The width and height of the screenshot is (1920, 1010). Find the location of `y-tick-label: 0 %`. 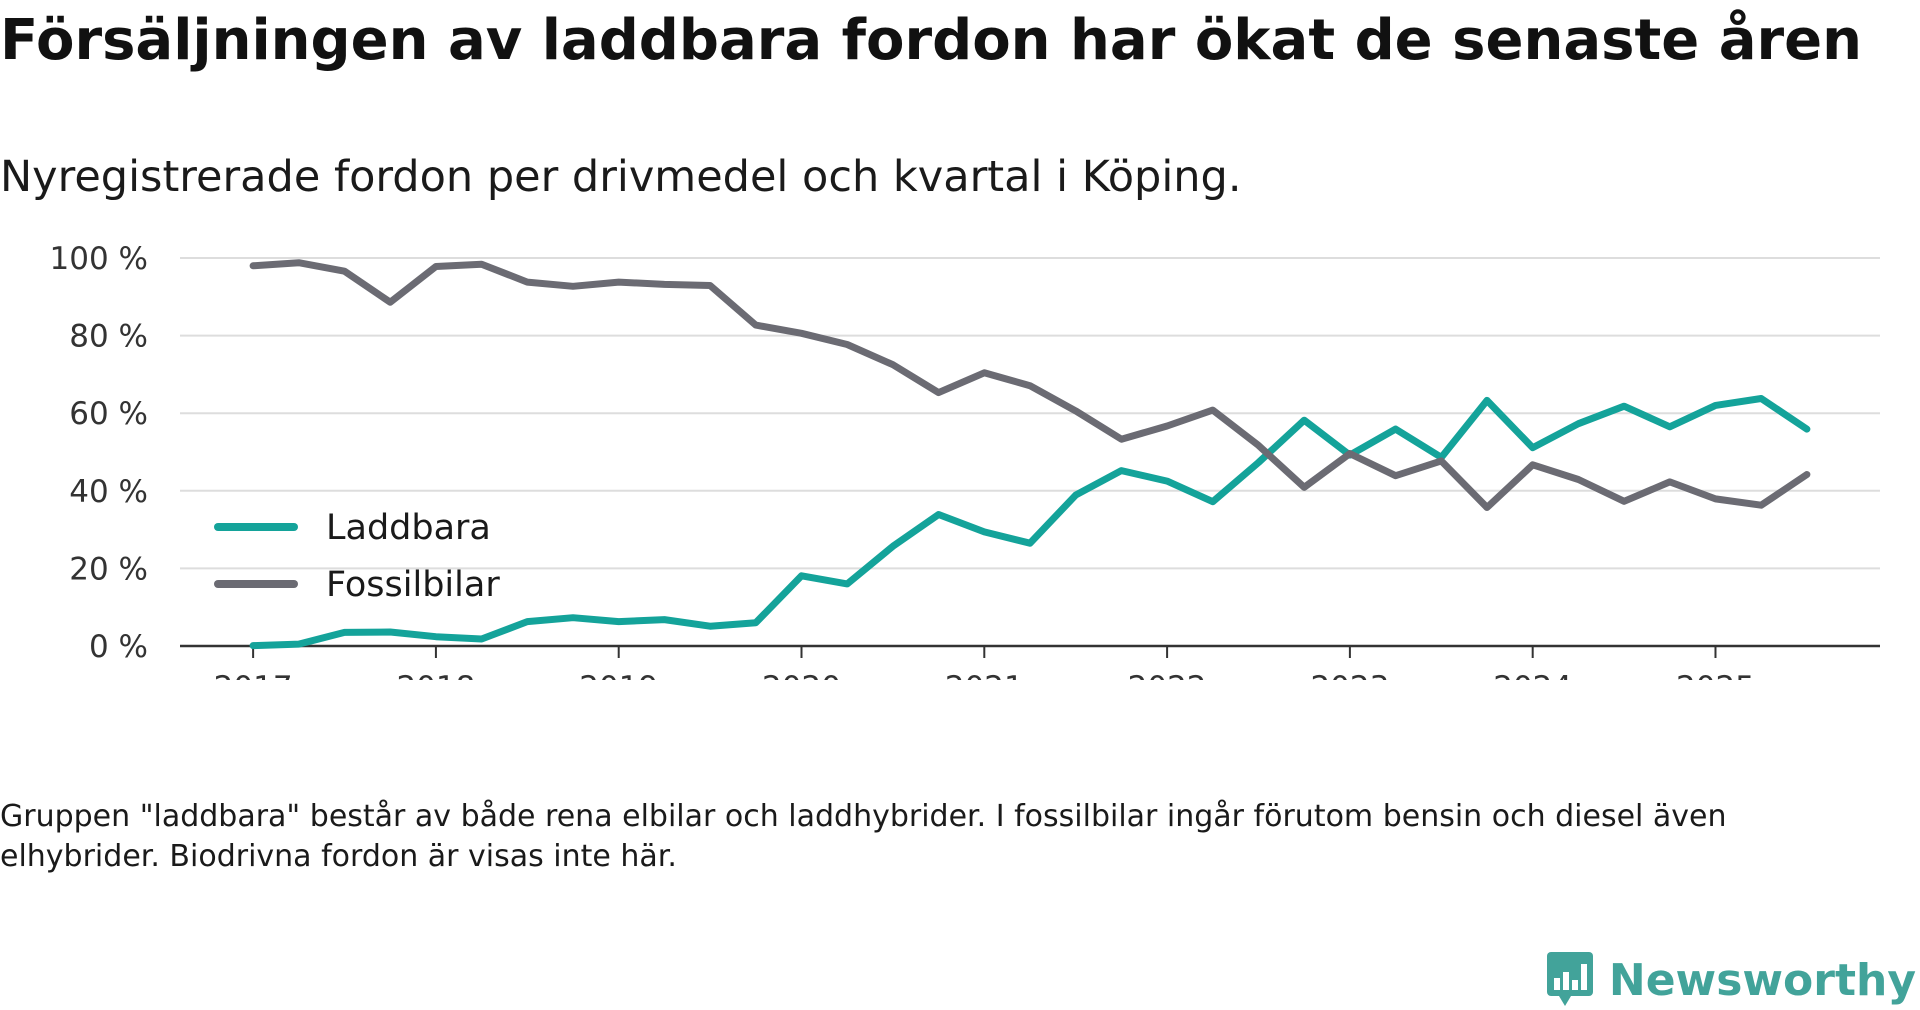

y-tick-label: 0 % is located at coordinates (118, 647).